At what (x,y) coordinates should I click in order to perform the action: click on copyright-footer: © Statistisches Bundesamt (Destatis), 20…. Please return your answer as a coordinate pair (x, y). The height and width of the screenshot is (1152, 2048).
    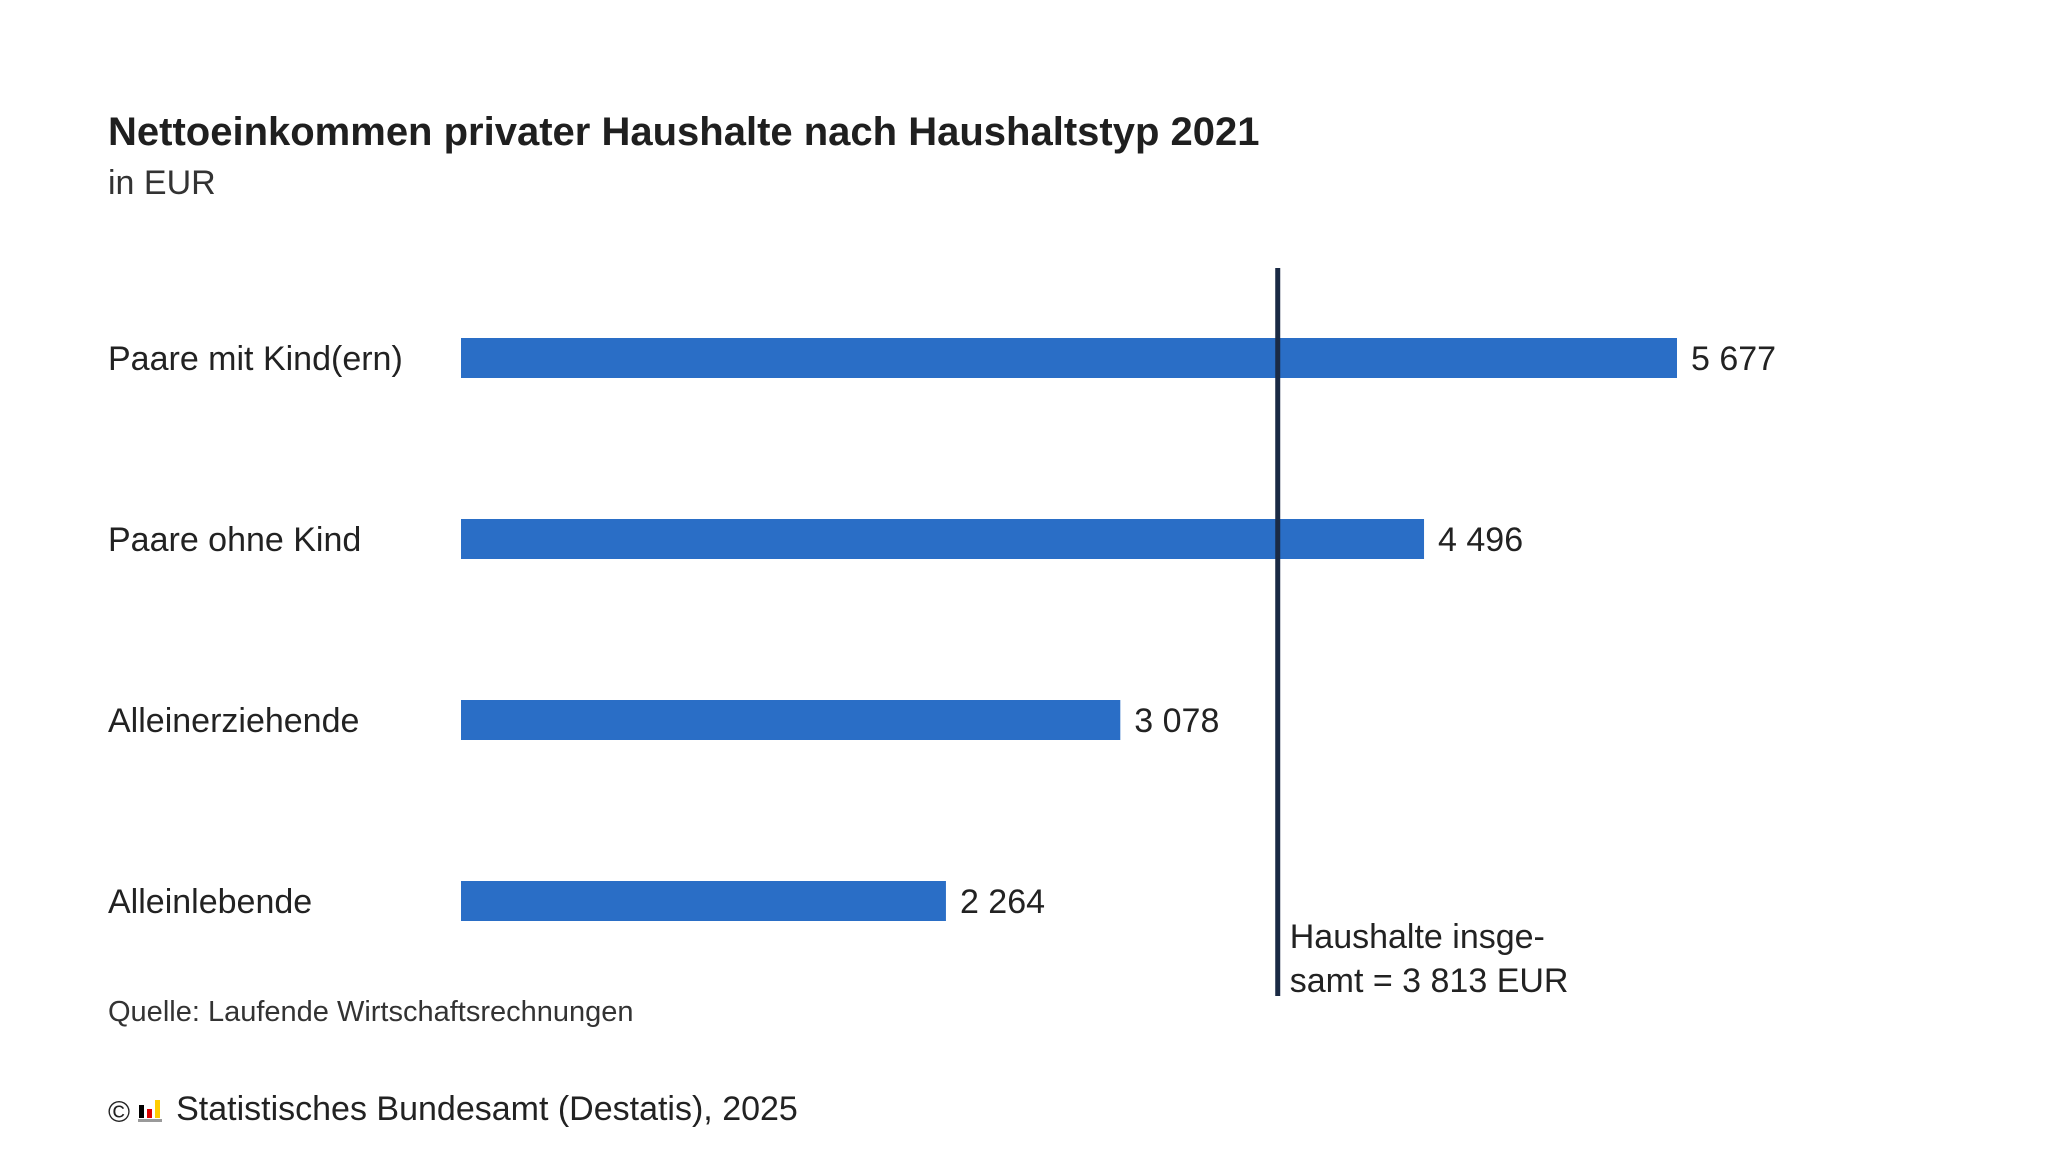
    Looking at the image, I should click on (453, 1109).